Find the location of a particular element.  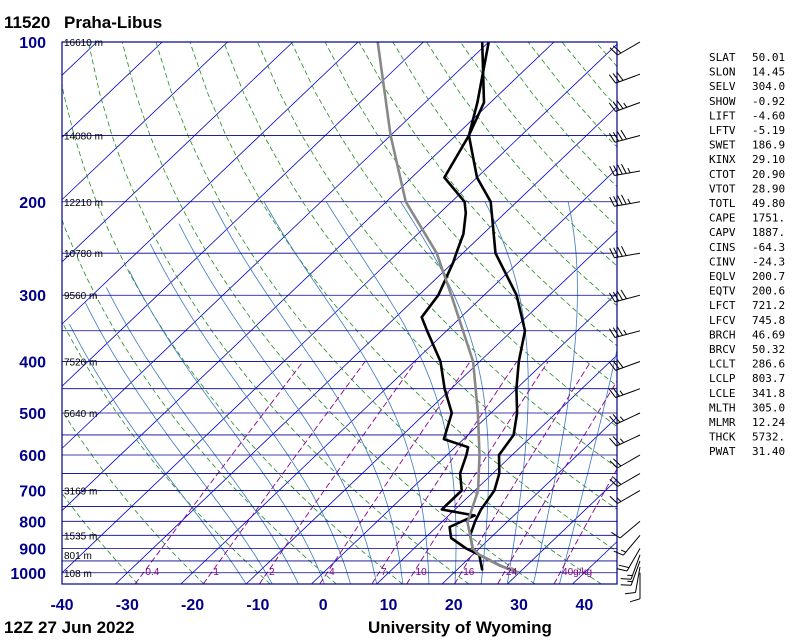

index-label: THCK is located at coordinates (722, 437).